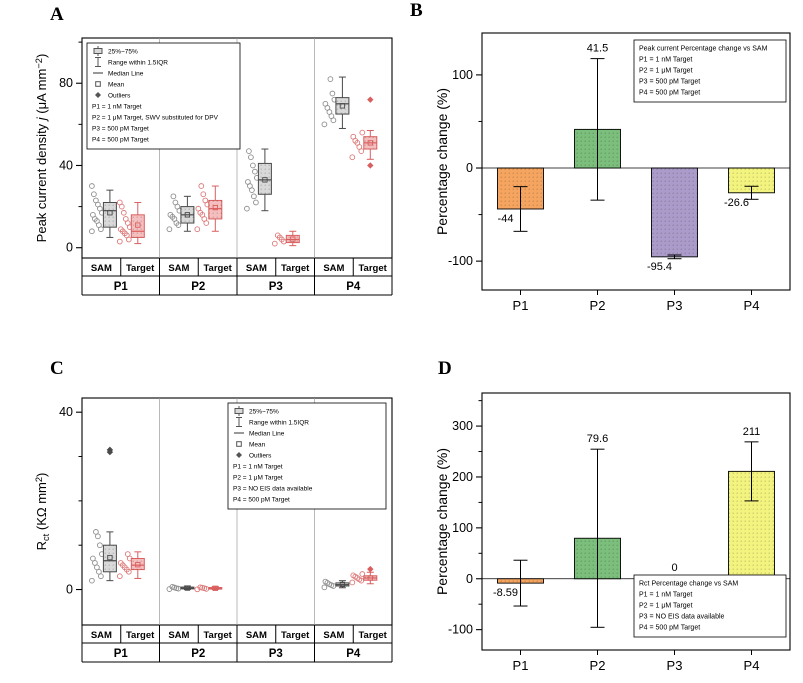 Image resolution: width=803 pixels, height=683 pixels. What do you see at coordinates (703, 49) in the screenshot?
I see `svg-text:Peak current Percentage change: Peak current Percentage change vs SAM` at bounding box center [703, 49].